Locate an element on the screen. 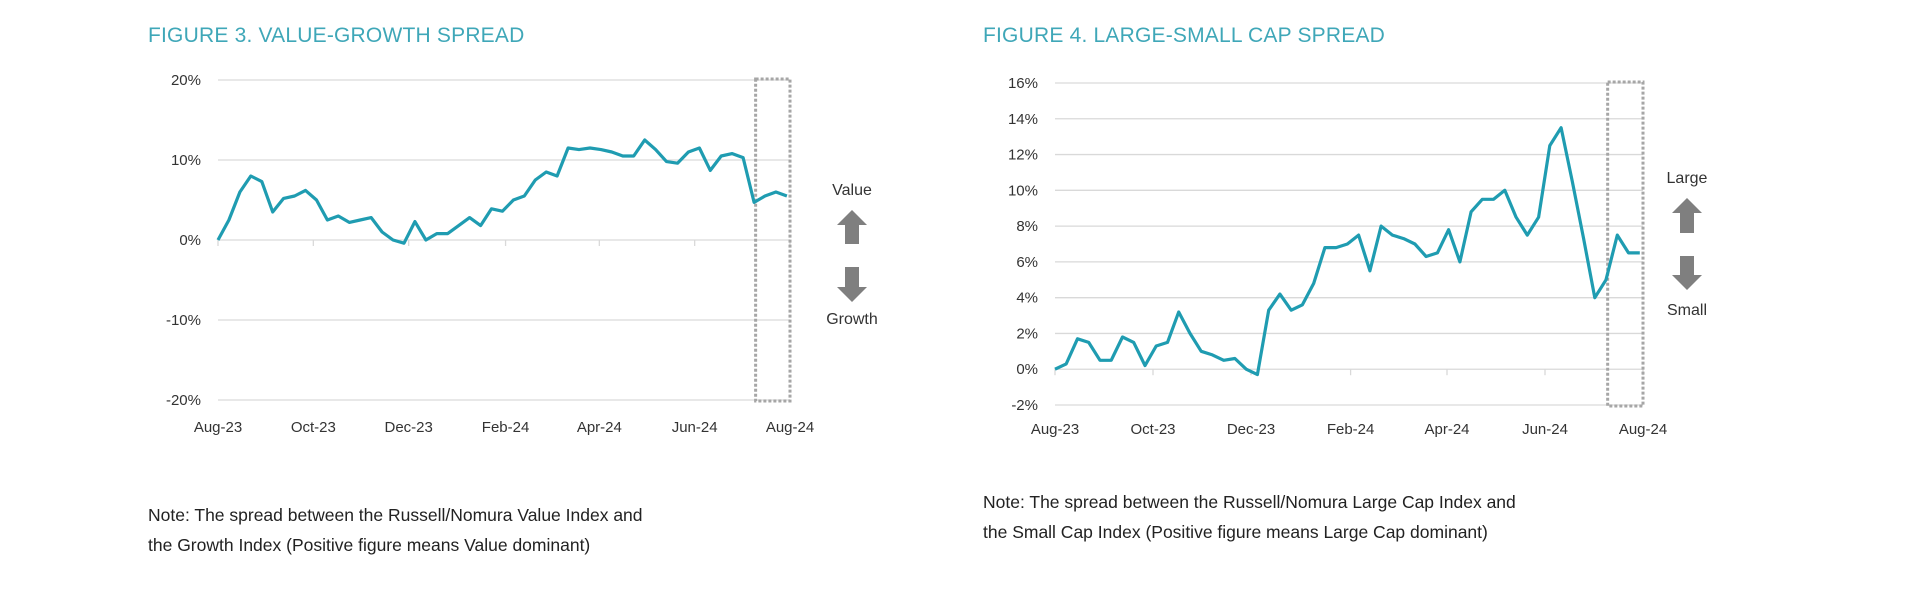 This screenshot has width=1920, height=597. y-tick-label: 4% is located at coordinates (1027, 298).